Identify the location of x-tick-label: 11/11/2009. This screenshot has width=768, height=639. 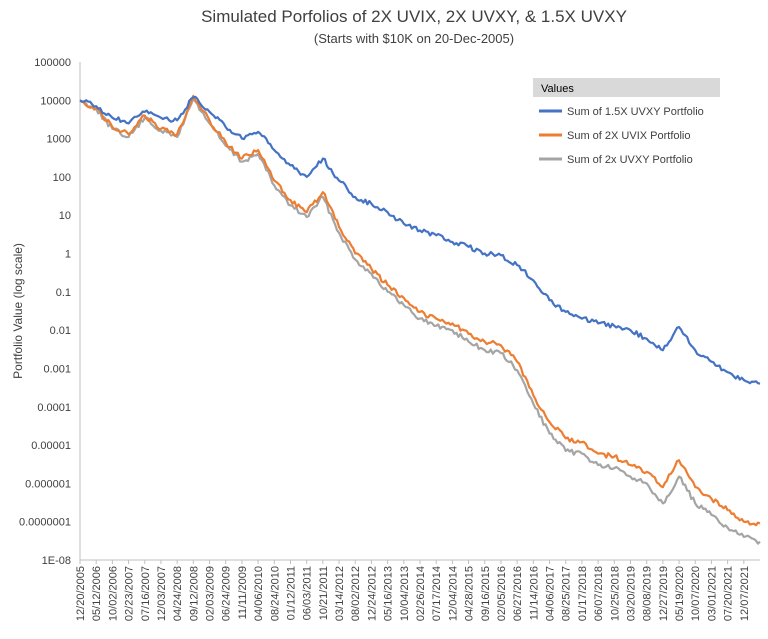
(243, 592).